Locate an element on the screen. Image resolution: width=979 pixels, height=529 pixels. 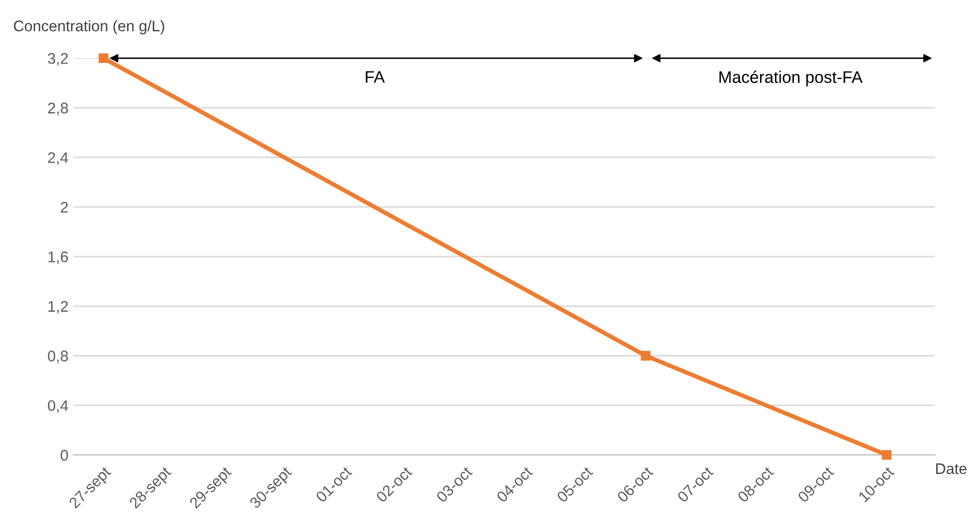
y-tick-label: 1,2 is located at coordinates (58, 307).